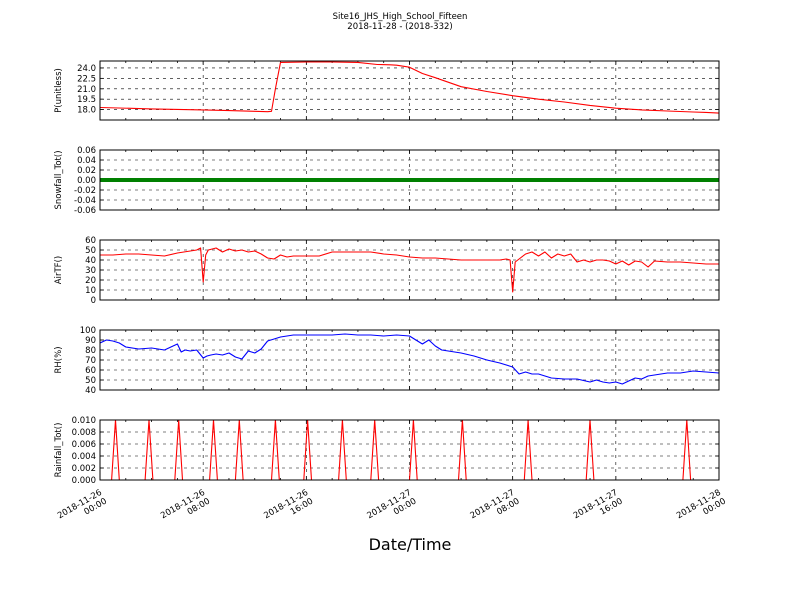 The height and width of the screenshot is (600, 800). What do you see at coordinates (59, 179) in the screenshot?
I see `y-axis-label: Snowfall_Tot()` at bounding box center [59, 179].